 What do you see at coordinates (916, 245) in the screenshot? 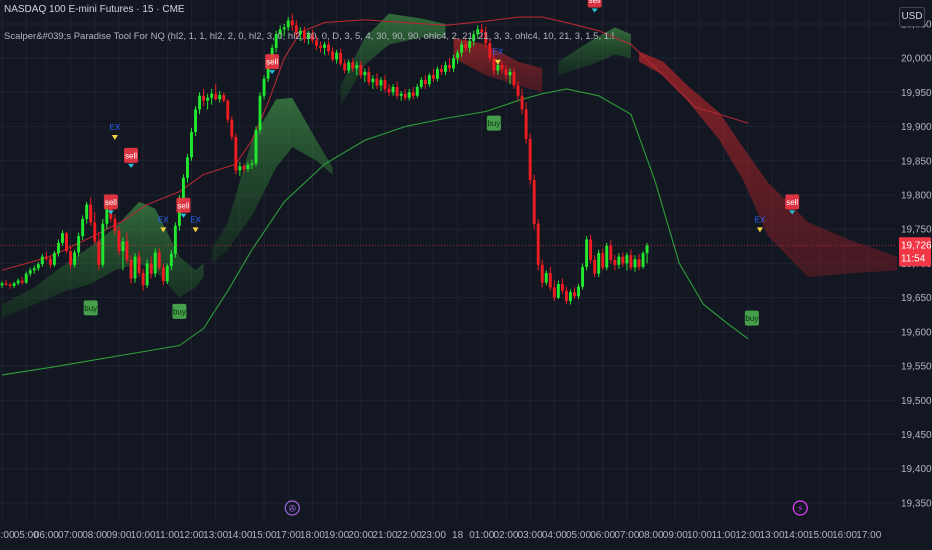
I see `price-badge-value: 19,726.50` at bounding box center [916, 245].